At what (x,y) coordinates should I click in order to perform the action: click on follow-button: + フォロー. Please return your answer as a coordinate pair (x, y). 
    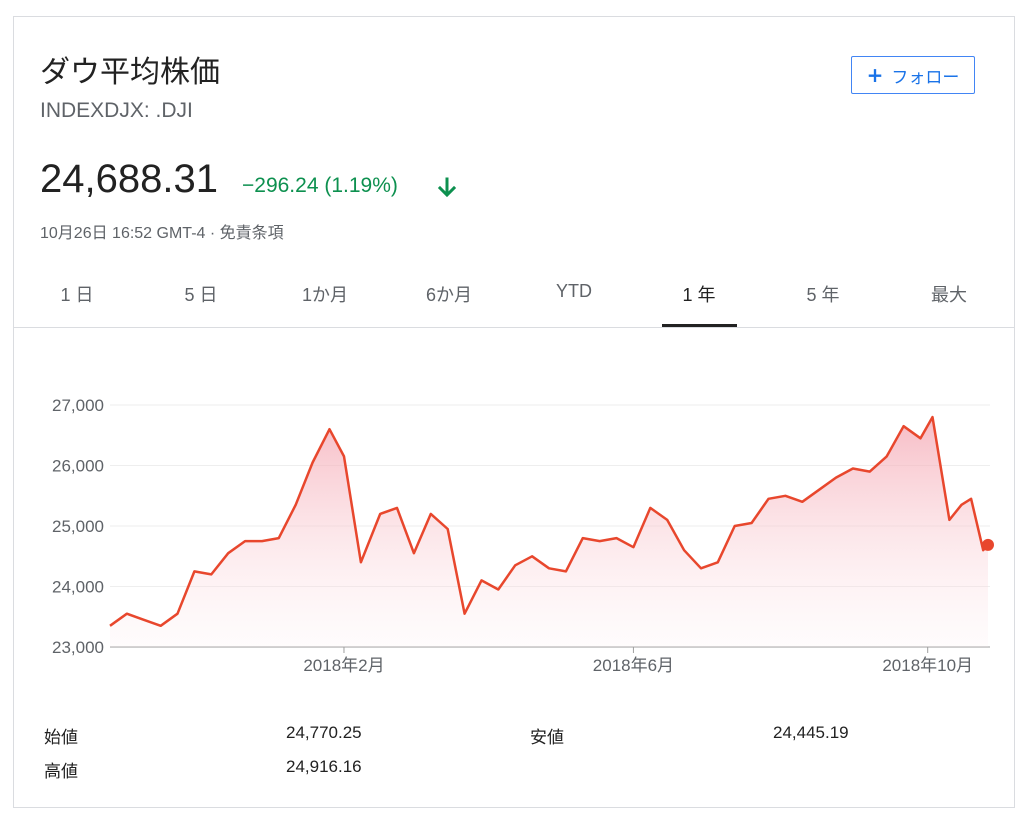
    Looking at the image, I should click on (913, 75).